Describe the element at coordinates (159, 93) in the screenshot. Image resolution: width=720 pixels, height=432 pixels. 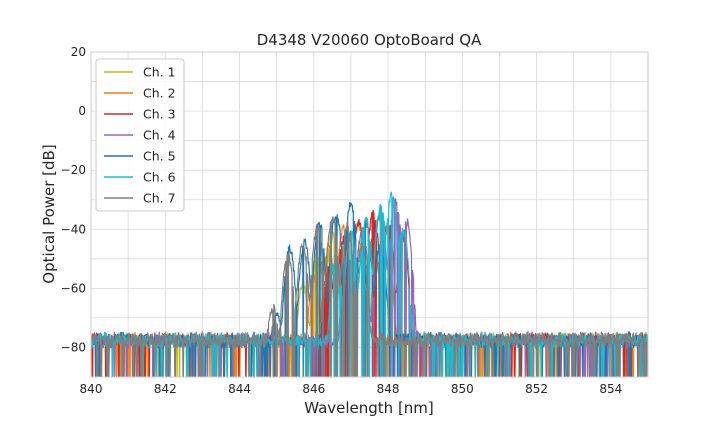
I see `legend-label: Ch. 2` at that location.